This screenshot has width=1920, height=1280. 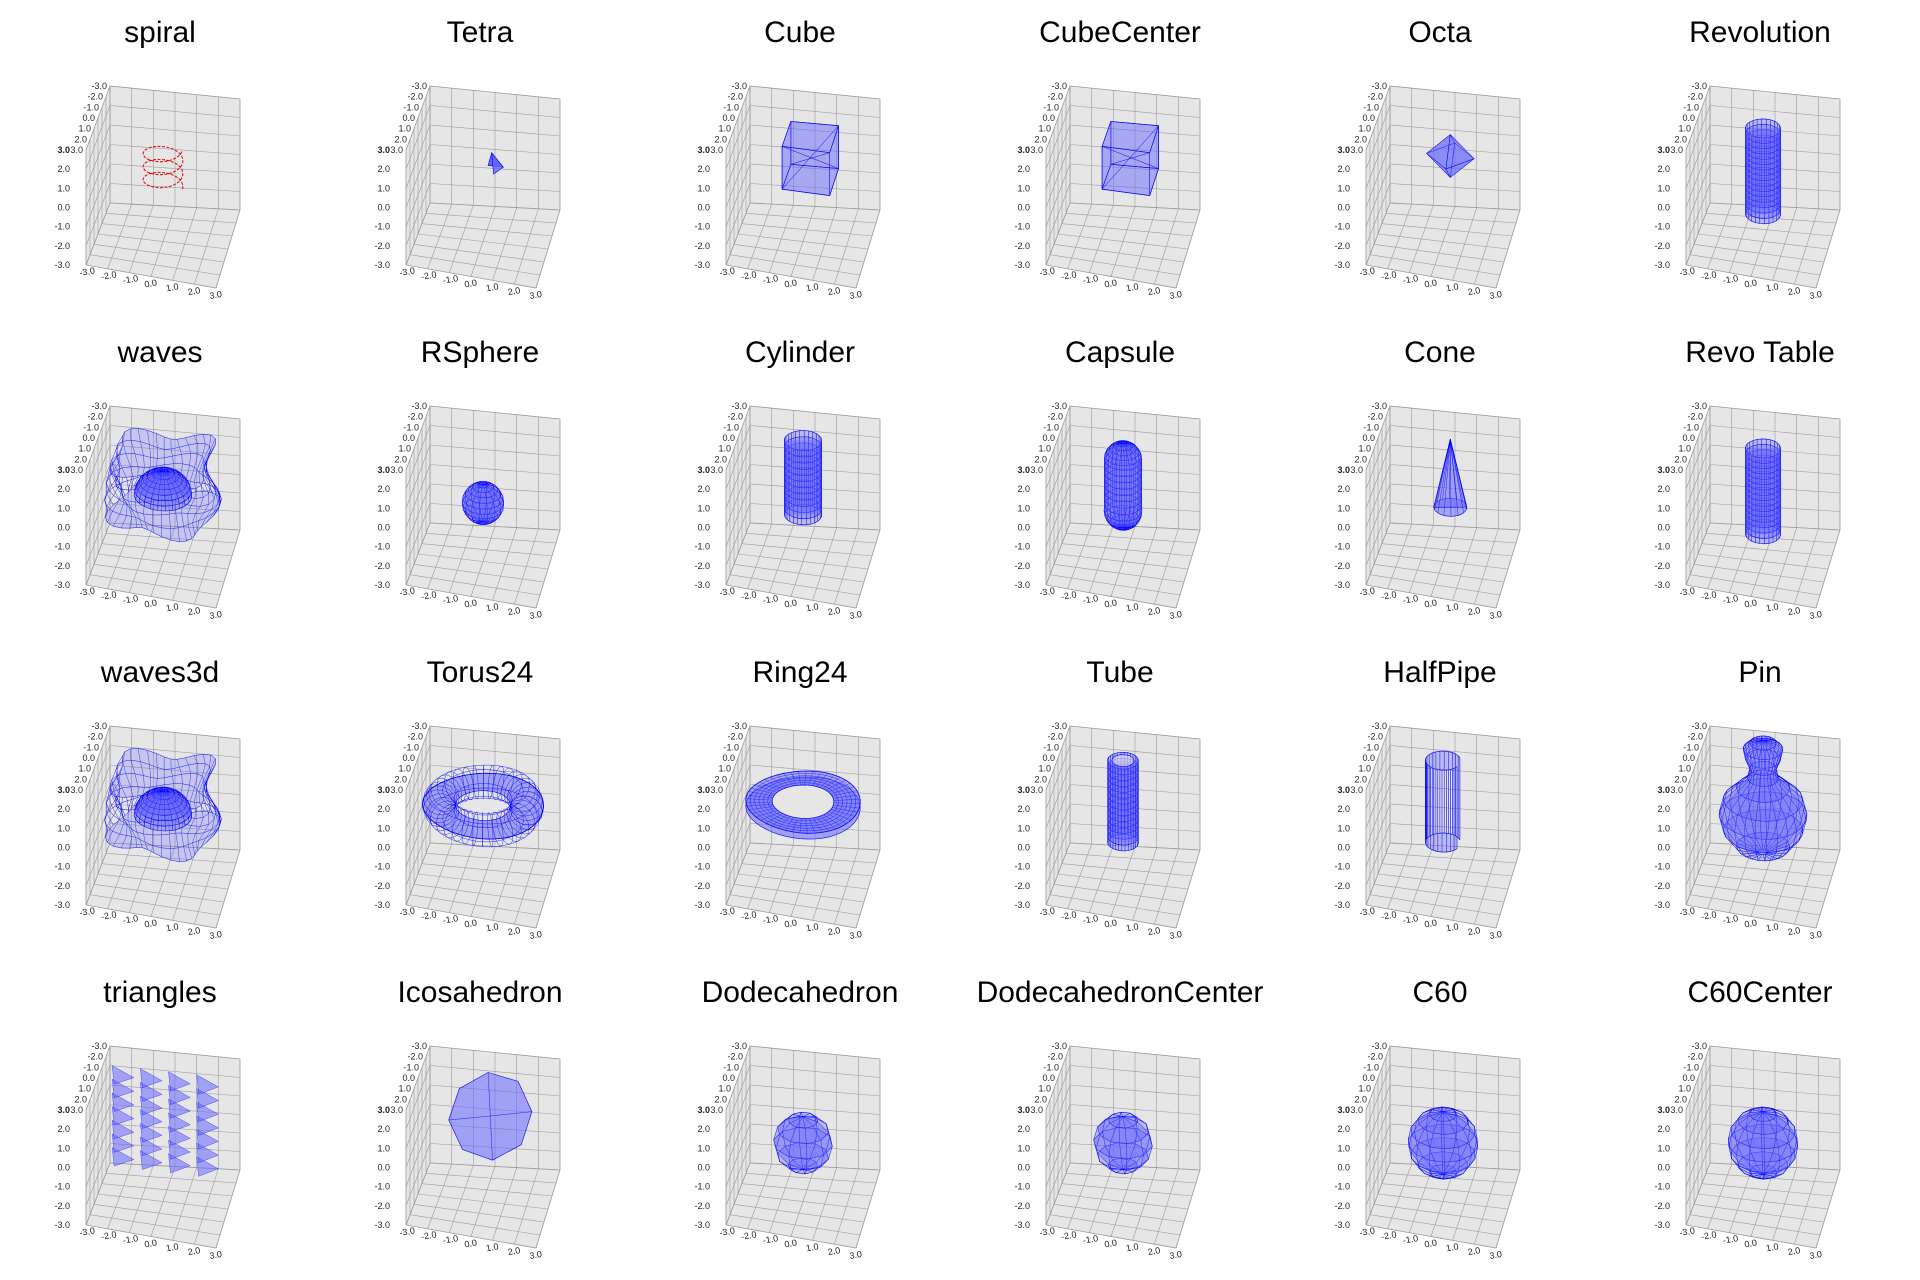 What do you see at coordinates (1440, 992) in the screenshot?
I see `subplot-title: C60` at bounding box center [1440, 992].